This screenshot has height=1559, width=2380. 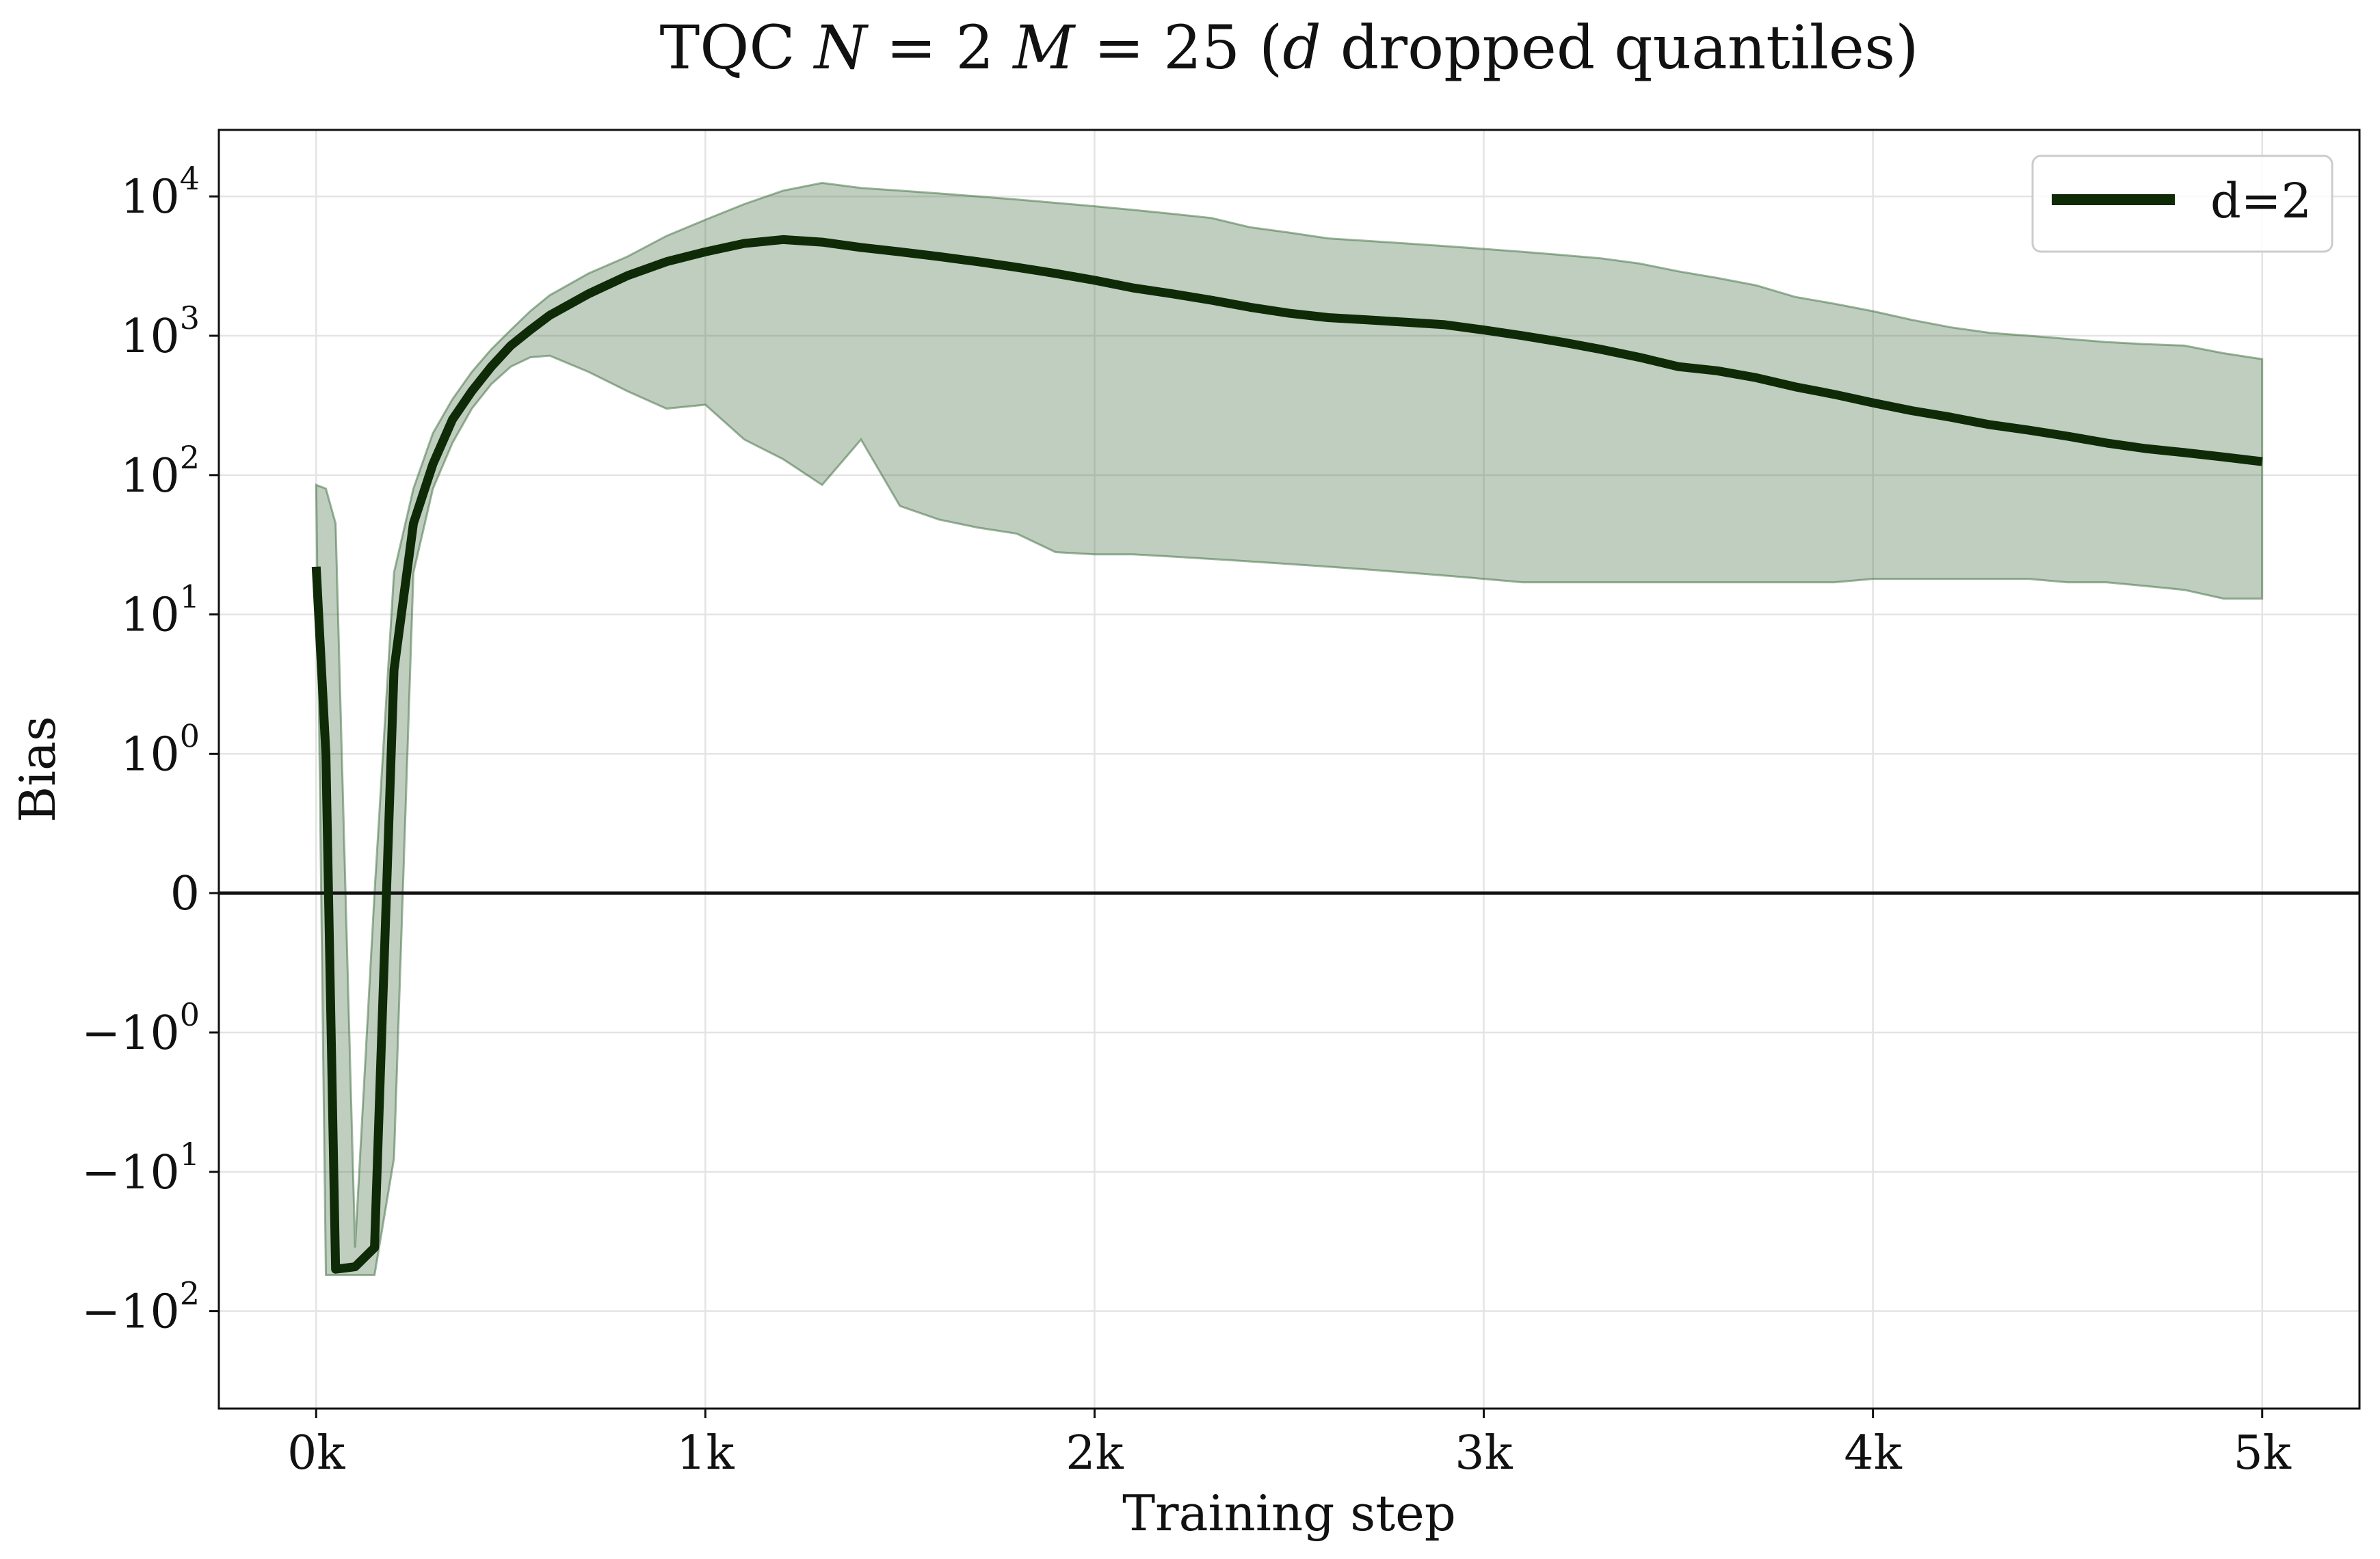 I want to click on legend-box, so click(x=2182, y=204).